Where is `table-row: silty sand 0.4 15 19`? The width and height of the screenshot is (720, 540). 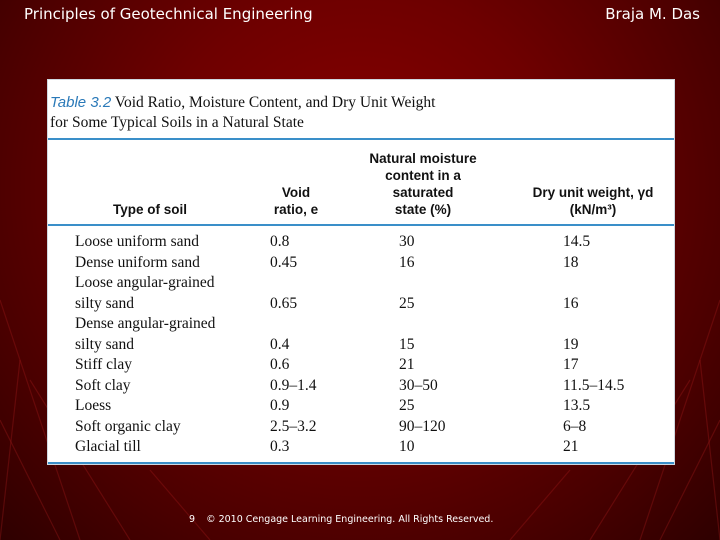 table-row: silty sand 0.4 15 19 is located at coordinates (361, 345).